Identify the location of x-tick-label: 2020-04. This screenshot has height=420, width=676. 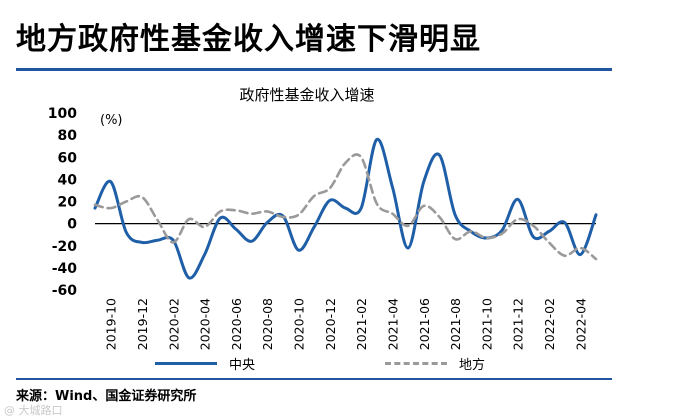
(205, 324).